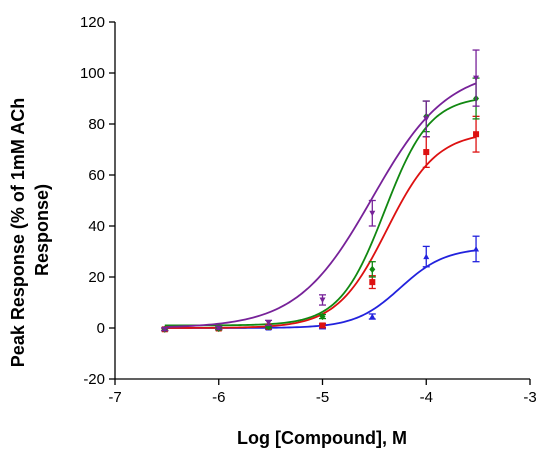 The width and height of the screenshot is (550, 453). Describe the element at coordinates (92, 73) in the screenshot. I see `y-tick-label: 100` at that location.